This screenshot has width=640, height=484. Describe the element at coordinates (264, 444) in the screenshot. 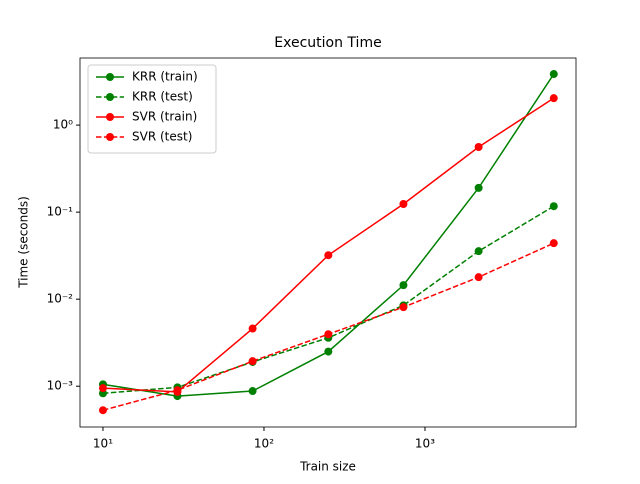

I see `x-tick-label: 10²` at that location.